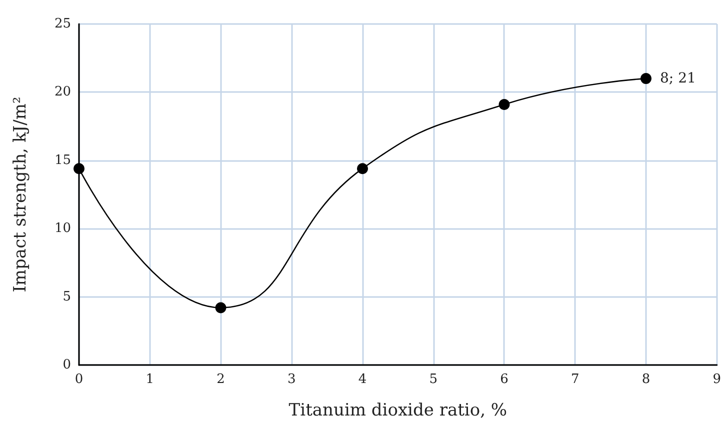 This screenshot has width=724, height=432. I want to click on y-tick-label: 25, so click(62, 24).